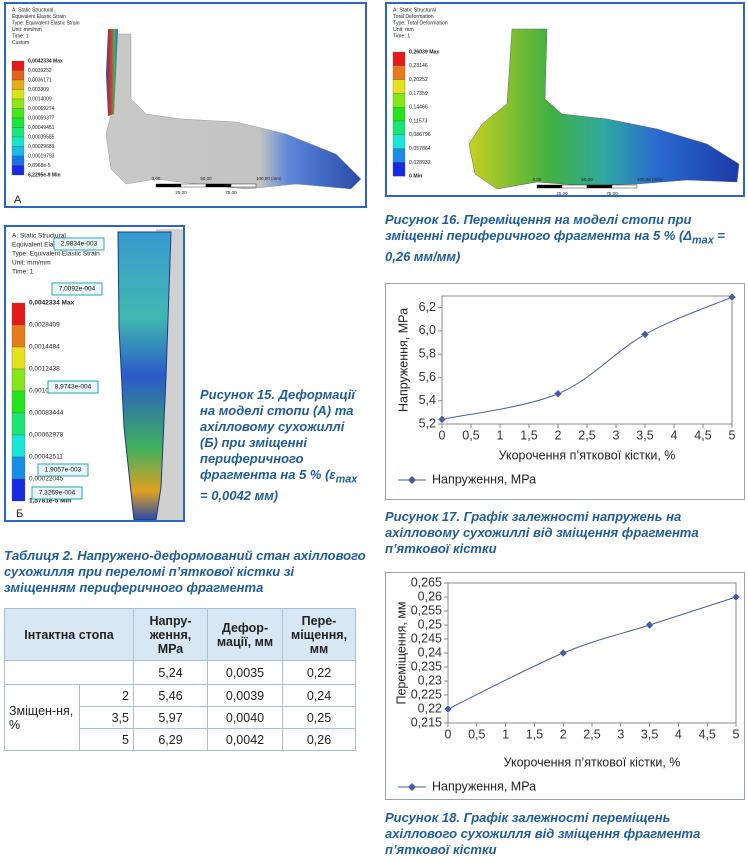  I want to click on y-tick-label: 5,6, so click(427, 377).